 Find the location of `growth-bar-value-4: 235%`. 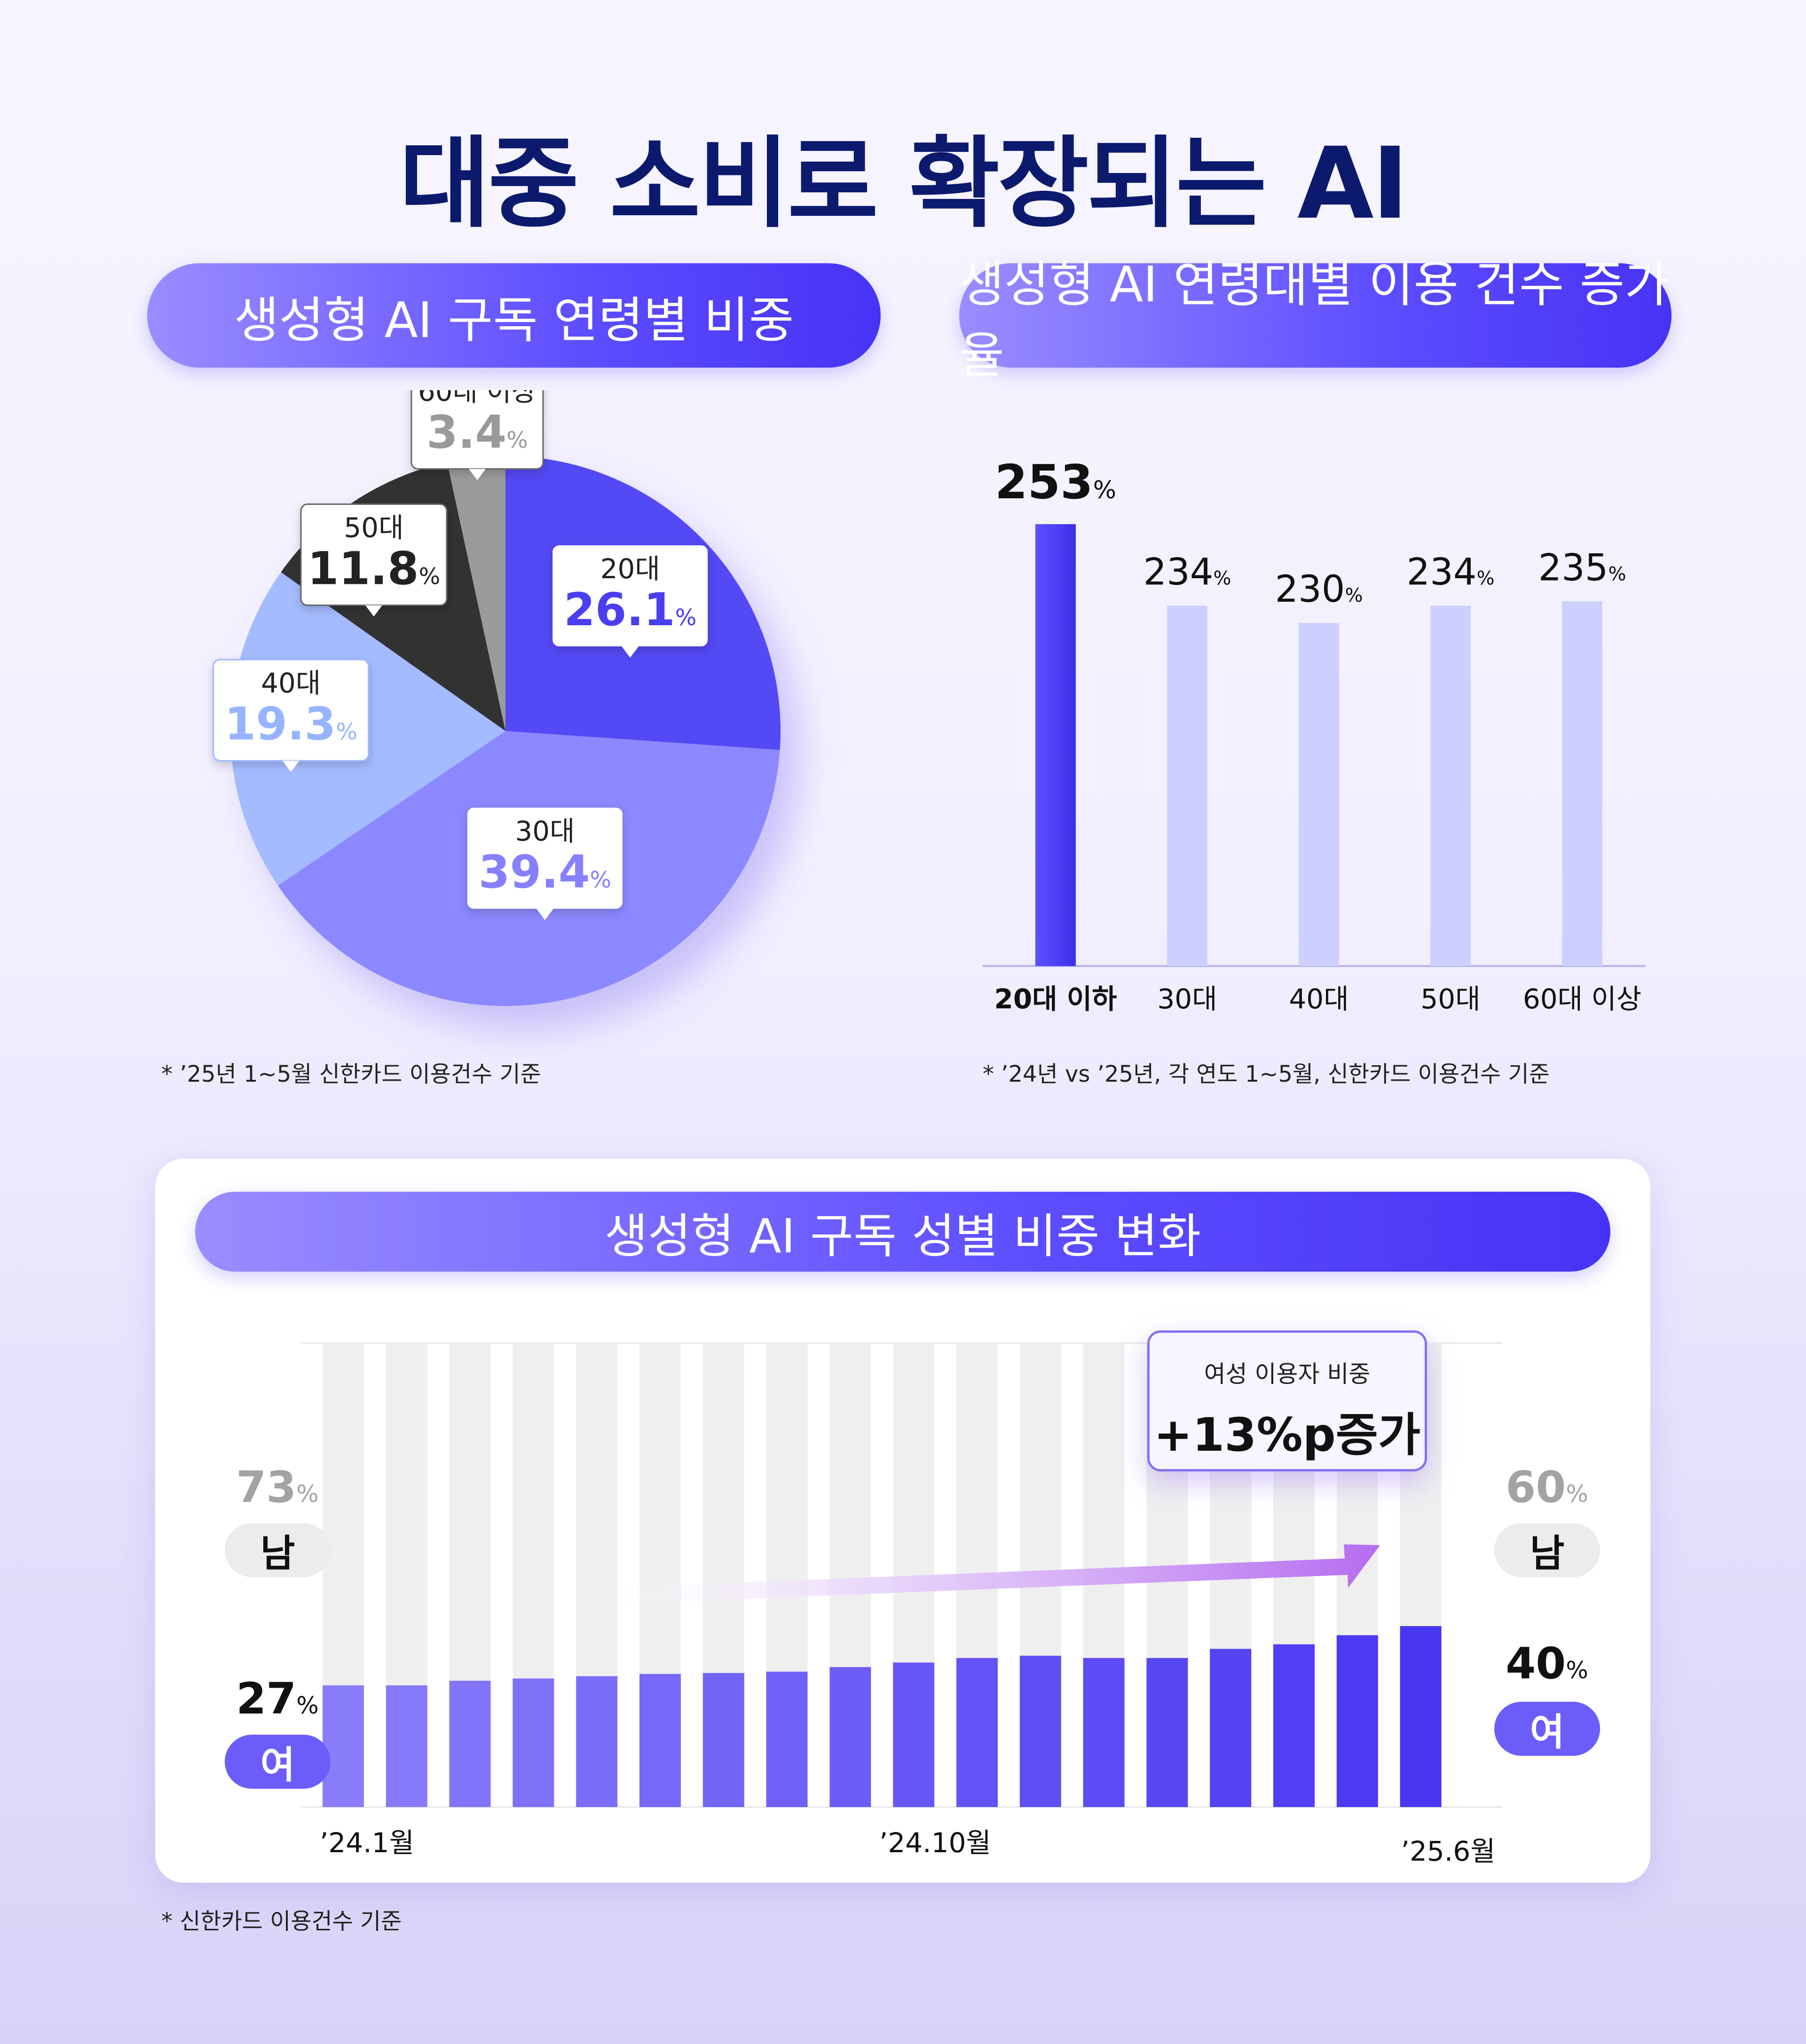

growth-bar-value-4: 235% is located at coordinates (1582, 568).